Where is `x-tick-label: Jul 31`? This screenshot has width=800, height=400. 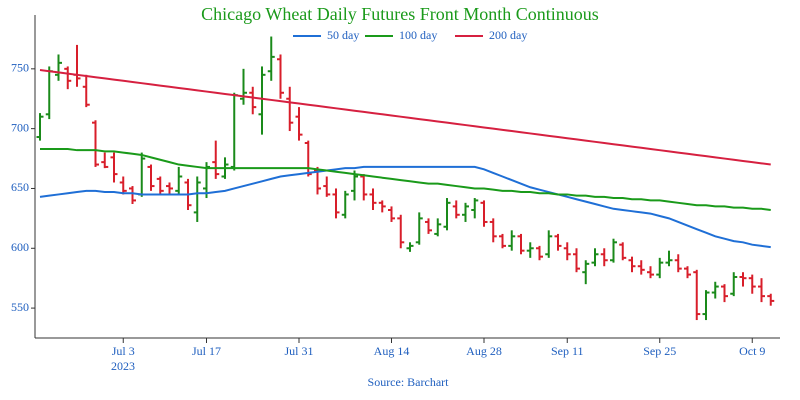 x-tick-label: Jul 31 is located at coordinates (298, 351).